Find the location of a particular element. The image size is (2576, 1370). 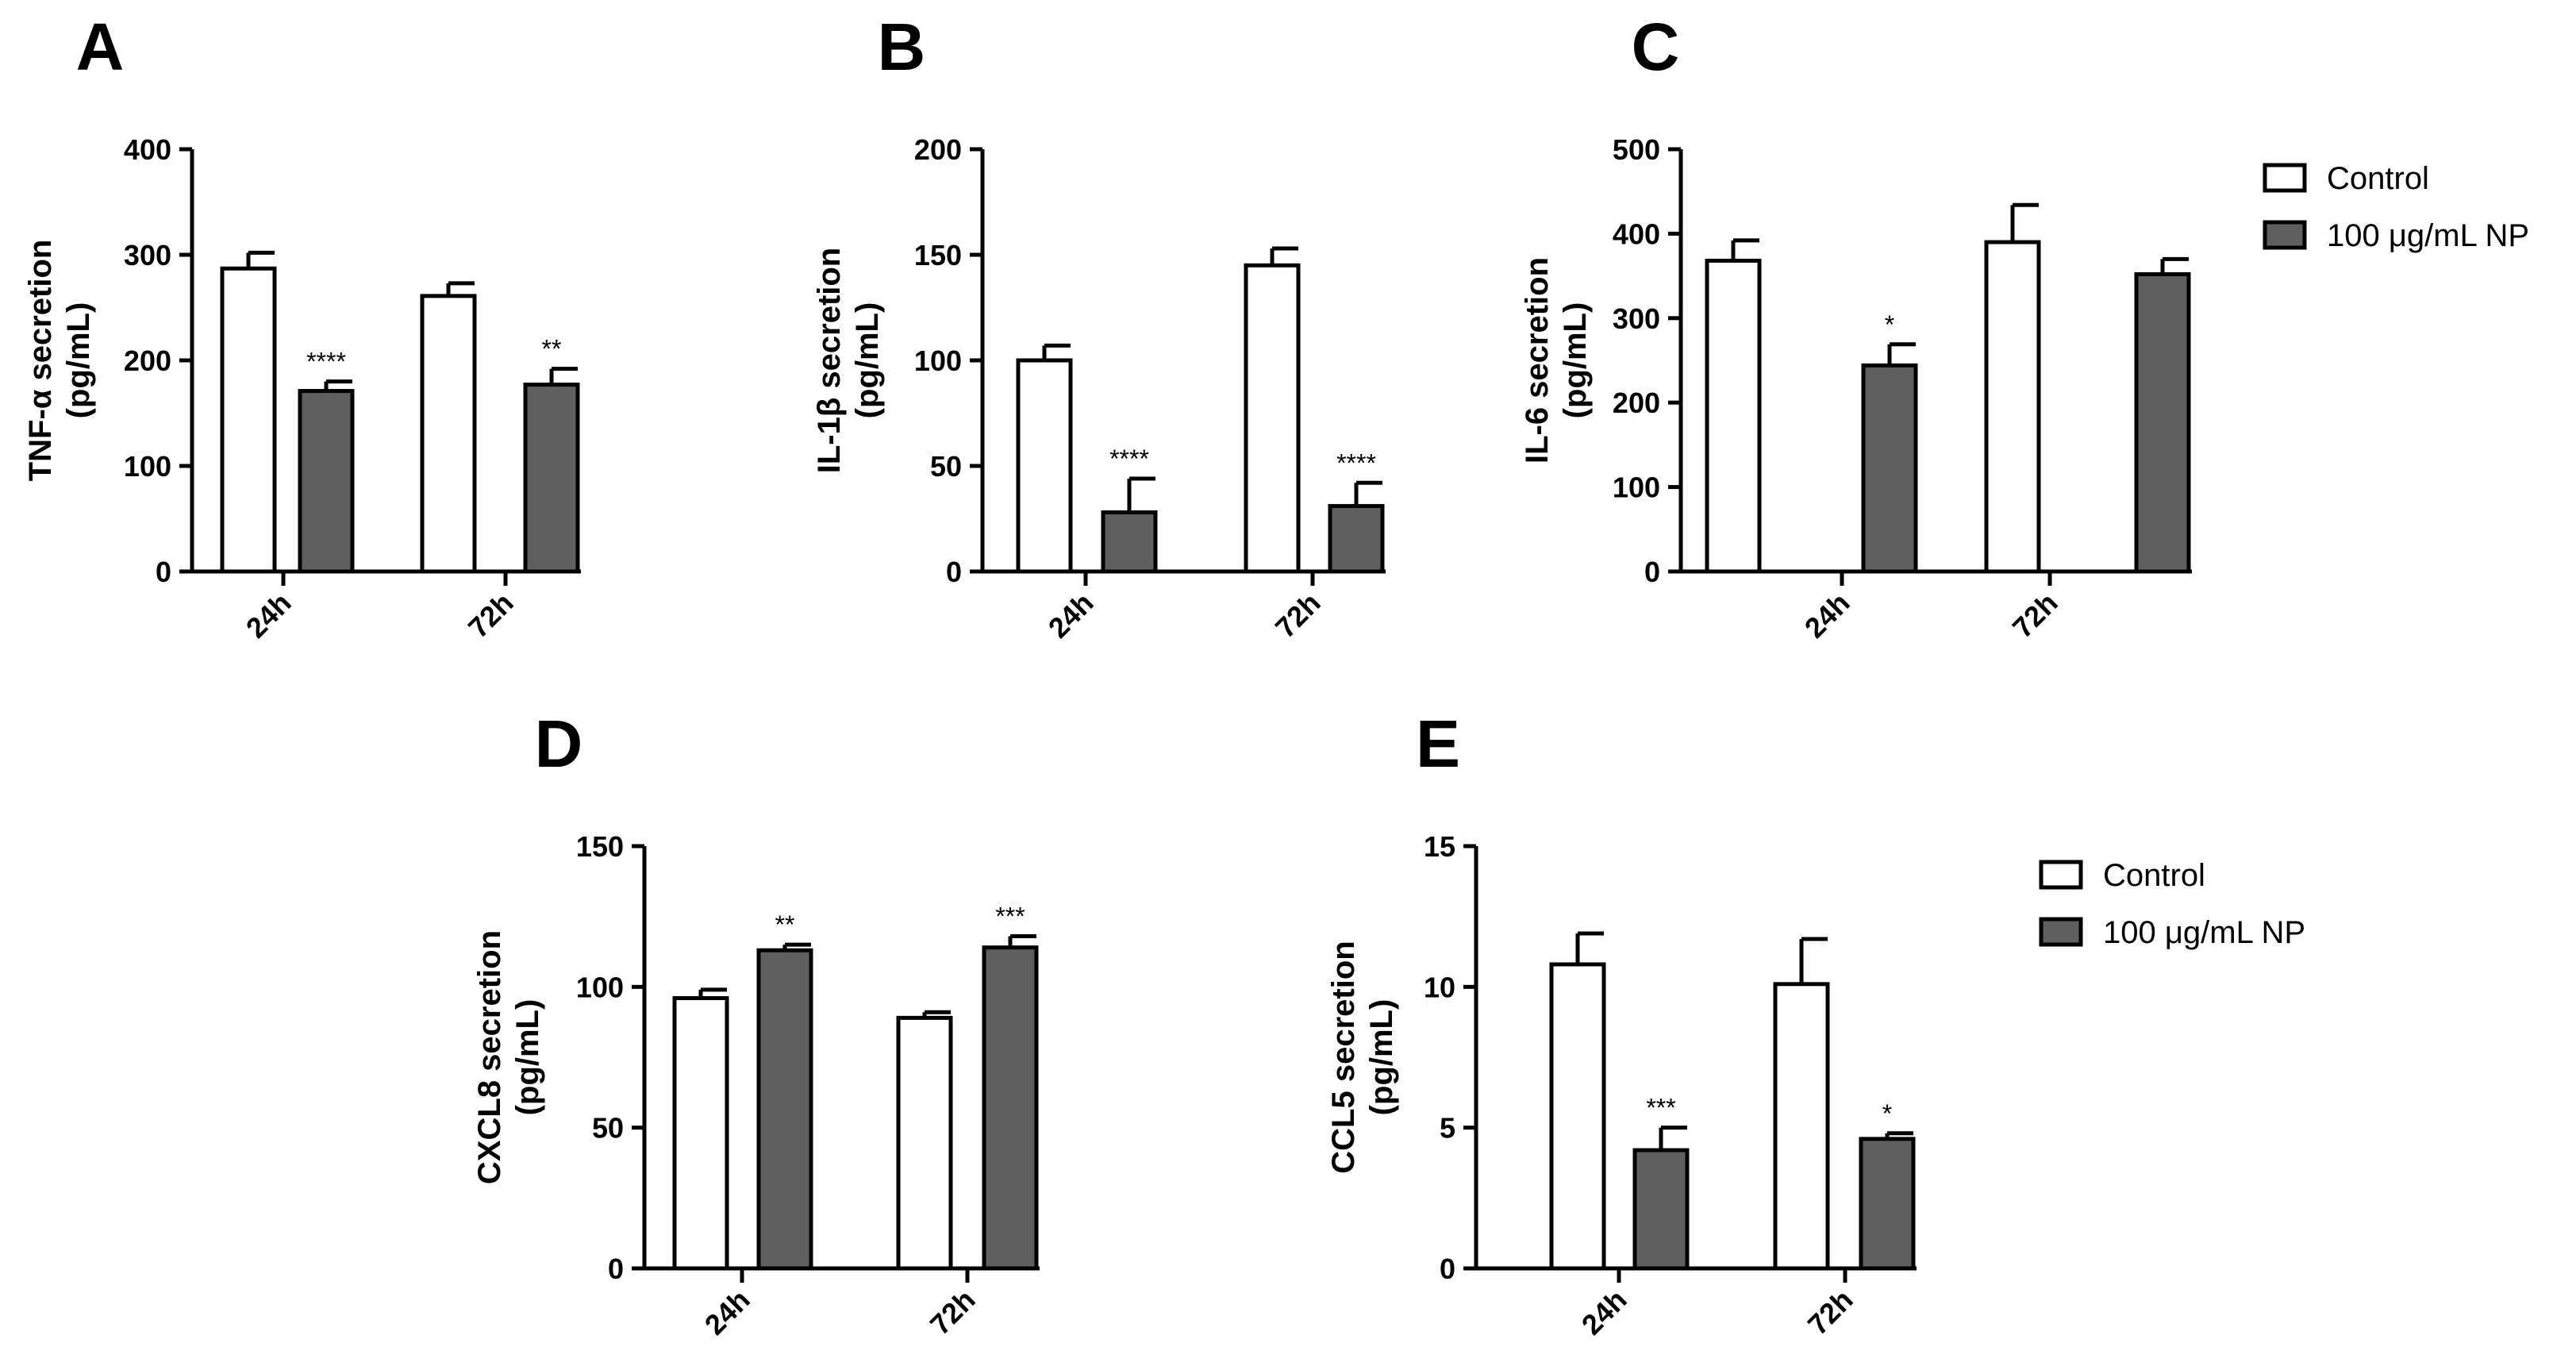

legend-1: Control 100 μg/mL NP is located at coordinates (2396, 207).